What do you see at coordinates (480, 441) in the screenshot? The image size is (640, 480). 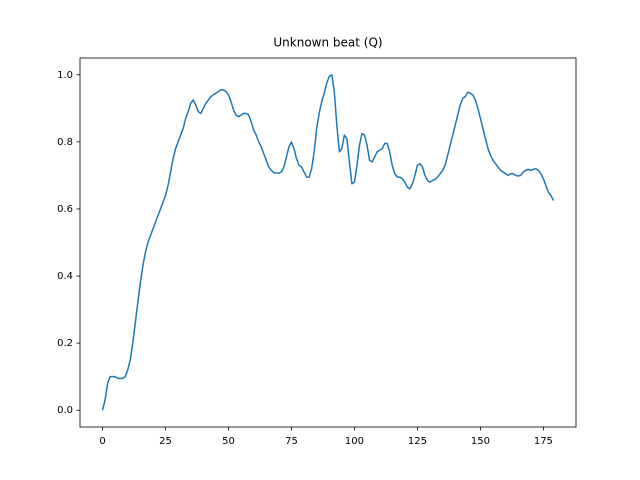 I see `x-tick-label: 150` at bounding box center [480, 441].